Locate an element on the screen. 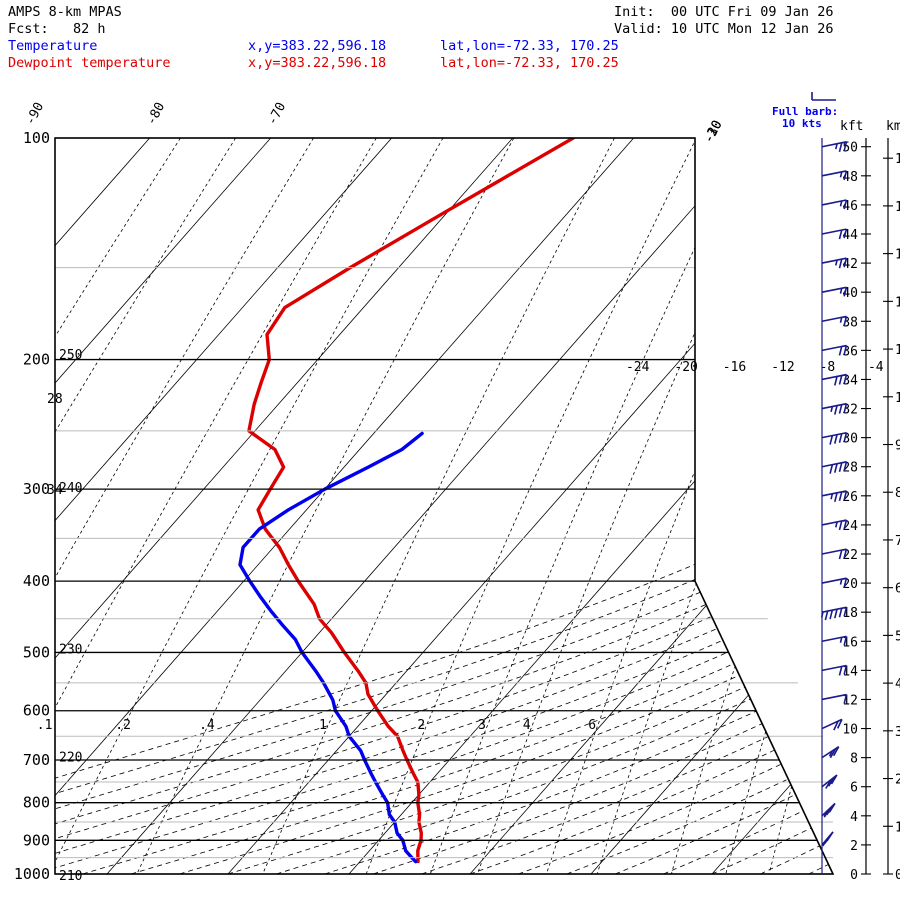  top-isotherm-label: -70 is located at coordinates (277, 114).